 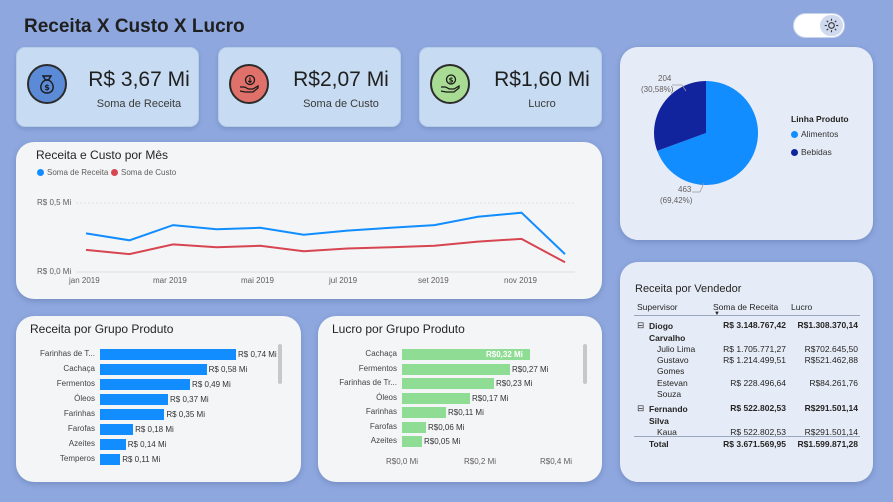 I want to click on series-line-custo, so click(x=325, y=250).